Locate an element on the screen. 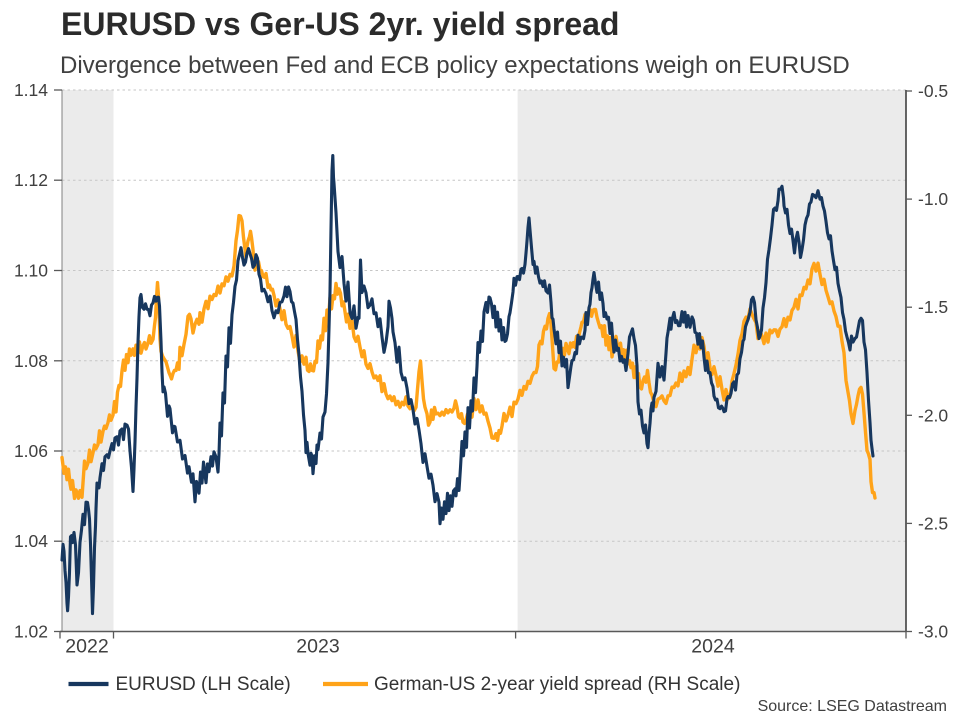 The height and width of the screenshot is (720, 960). svg-text: -2.0 is located at coordinates (933, 415).